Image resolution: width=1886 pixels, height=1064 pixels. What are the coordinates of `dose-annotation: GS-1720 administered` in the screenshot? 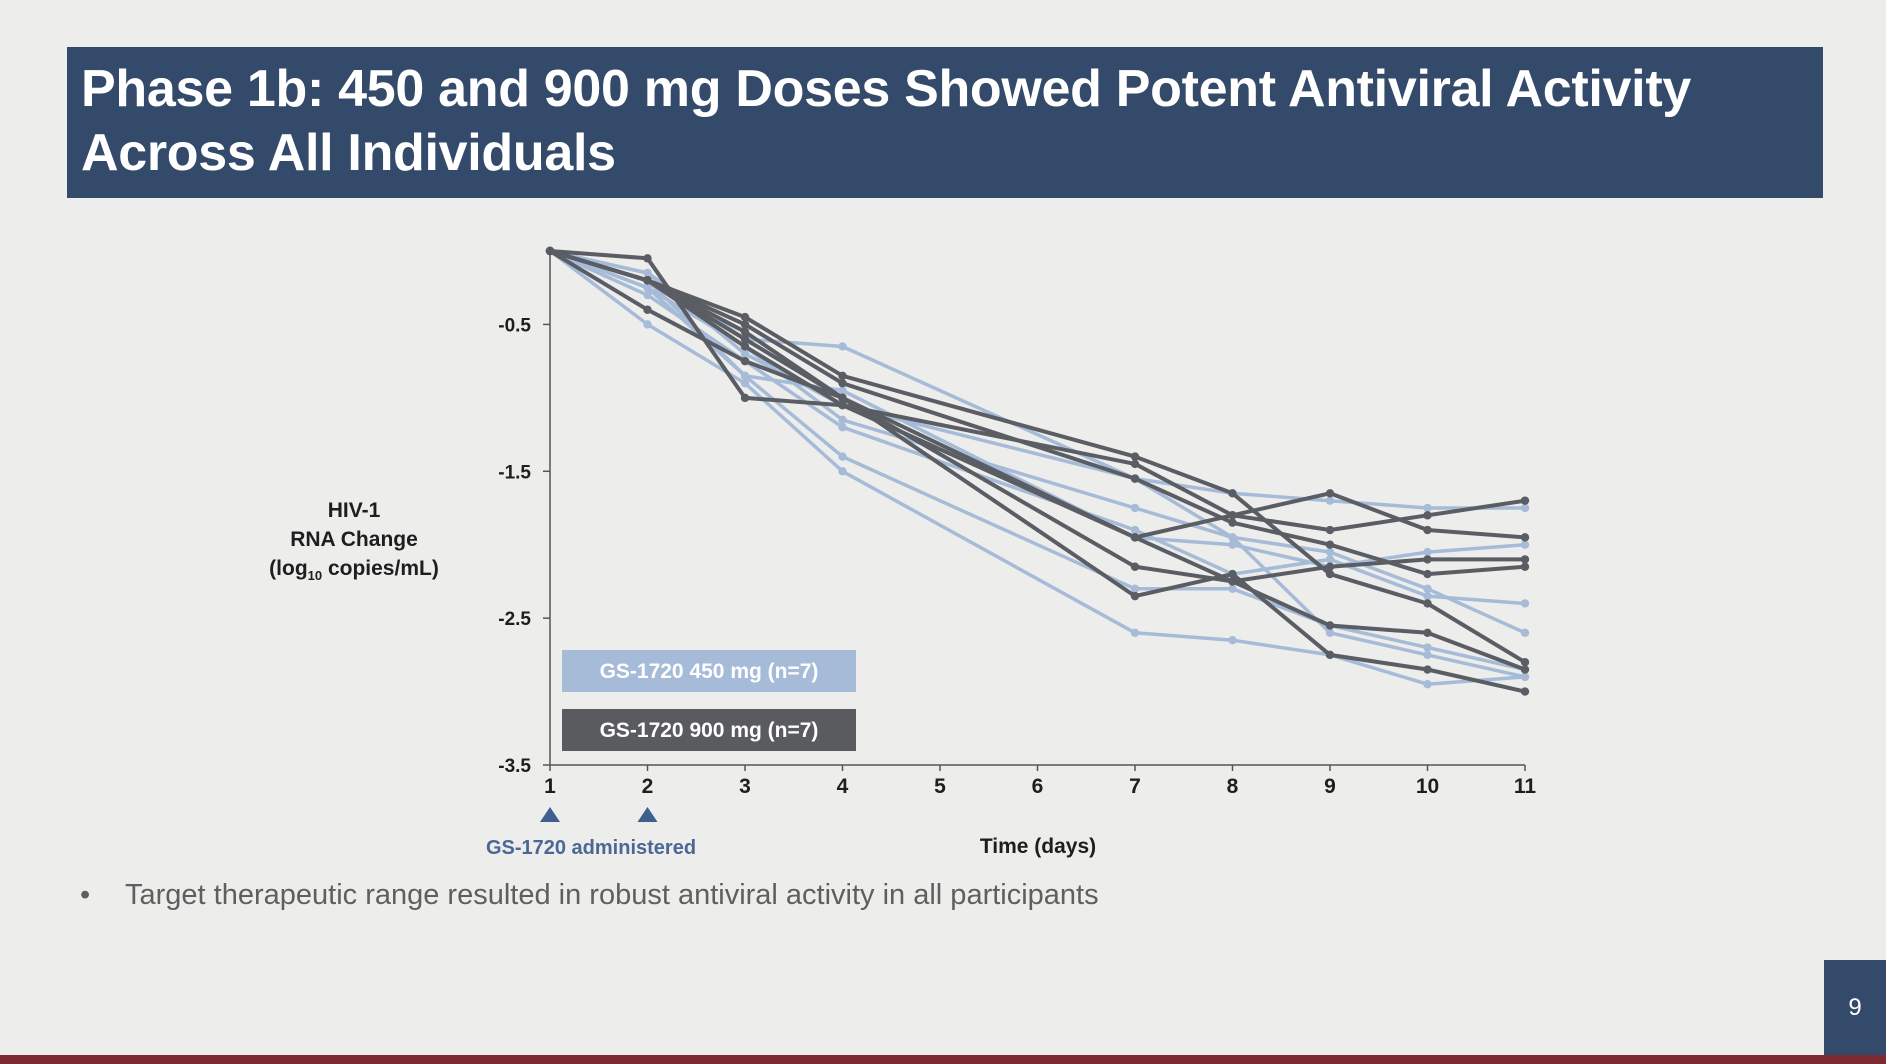 It's located at (591, 848).